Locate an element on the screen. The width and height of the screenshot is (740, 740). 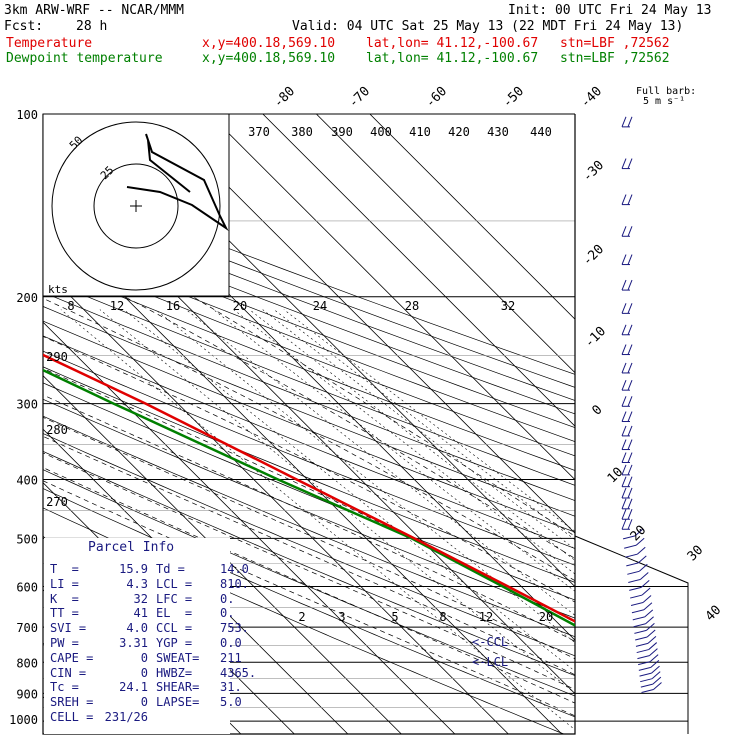
theta-tick-label: 280 is located at coordinates (57, 430).